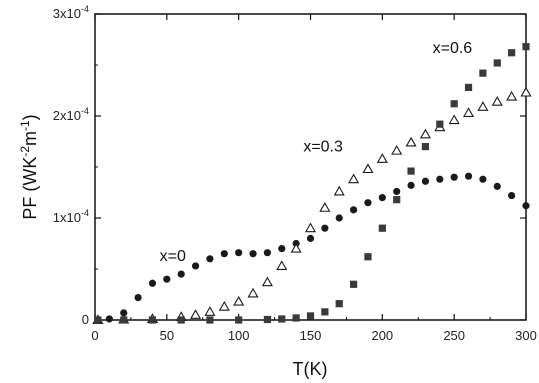 This screenshot has width=539, height=383. I want to click on y-tick-label: 1x10⁻⁴, so click(71, 216).